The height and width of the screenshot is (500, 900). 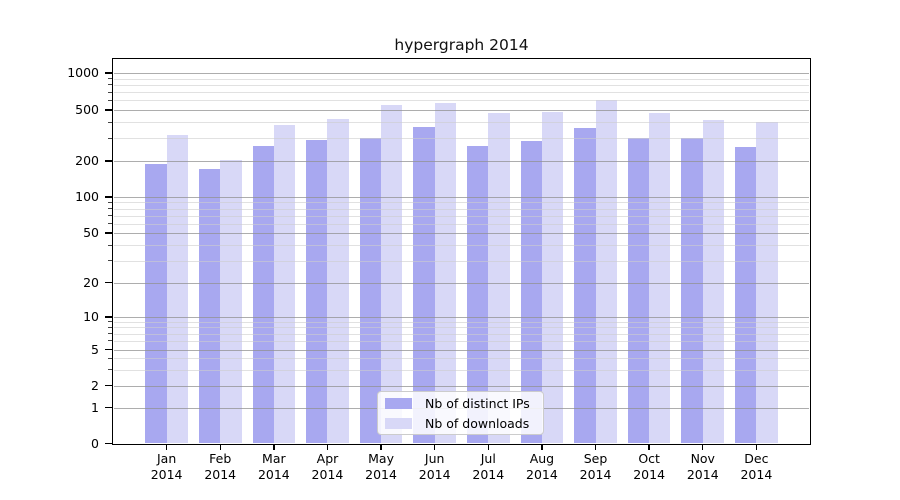 What do you see at coordinates (91, 232) in the screenshot?
I see `y-tick-label: 50` at bounding box center [91, 232].